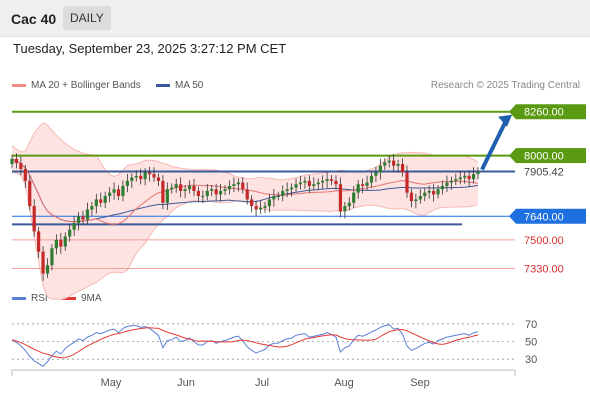  I want to click on rsi-ma9-line, so click(245, 343).